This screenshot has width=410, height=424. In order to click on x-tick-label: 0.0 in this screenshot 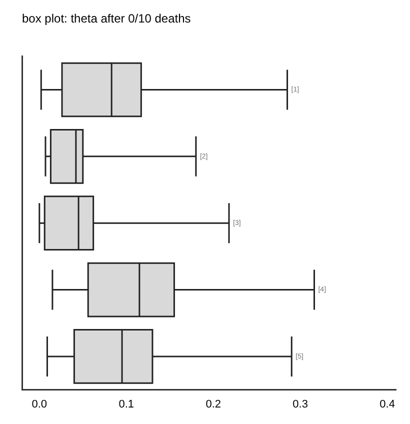, I will do `click(40, 404)`.